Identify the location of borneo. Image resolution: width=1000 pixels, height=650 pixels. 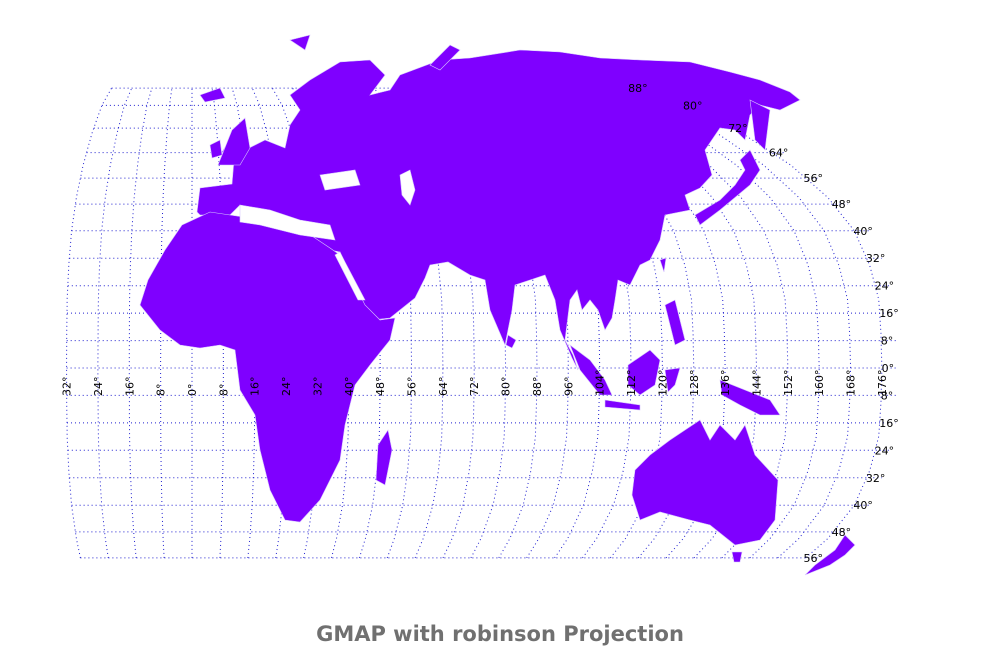
(644, 372).